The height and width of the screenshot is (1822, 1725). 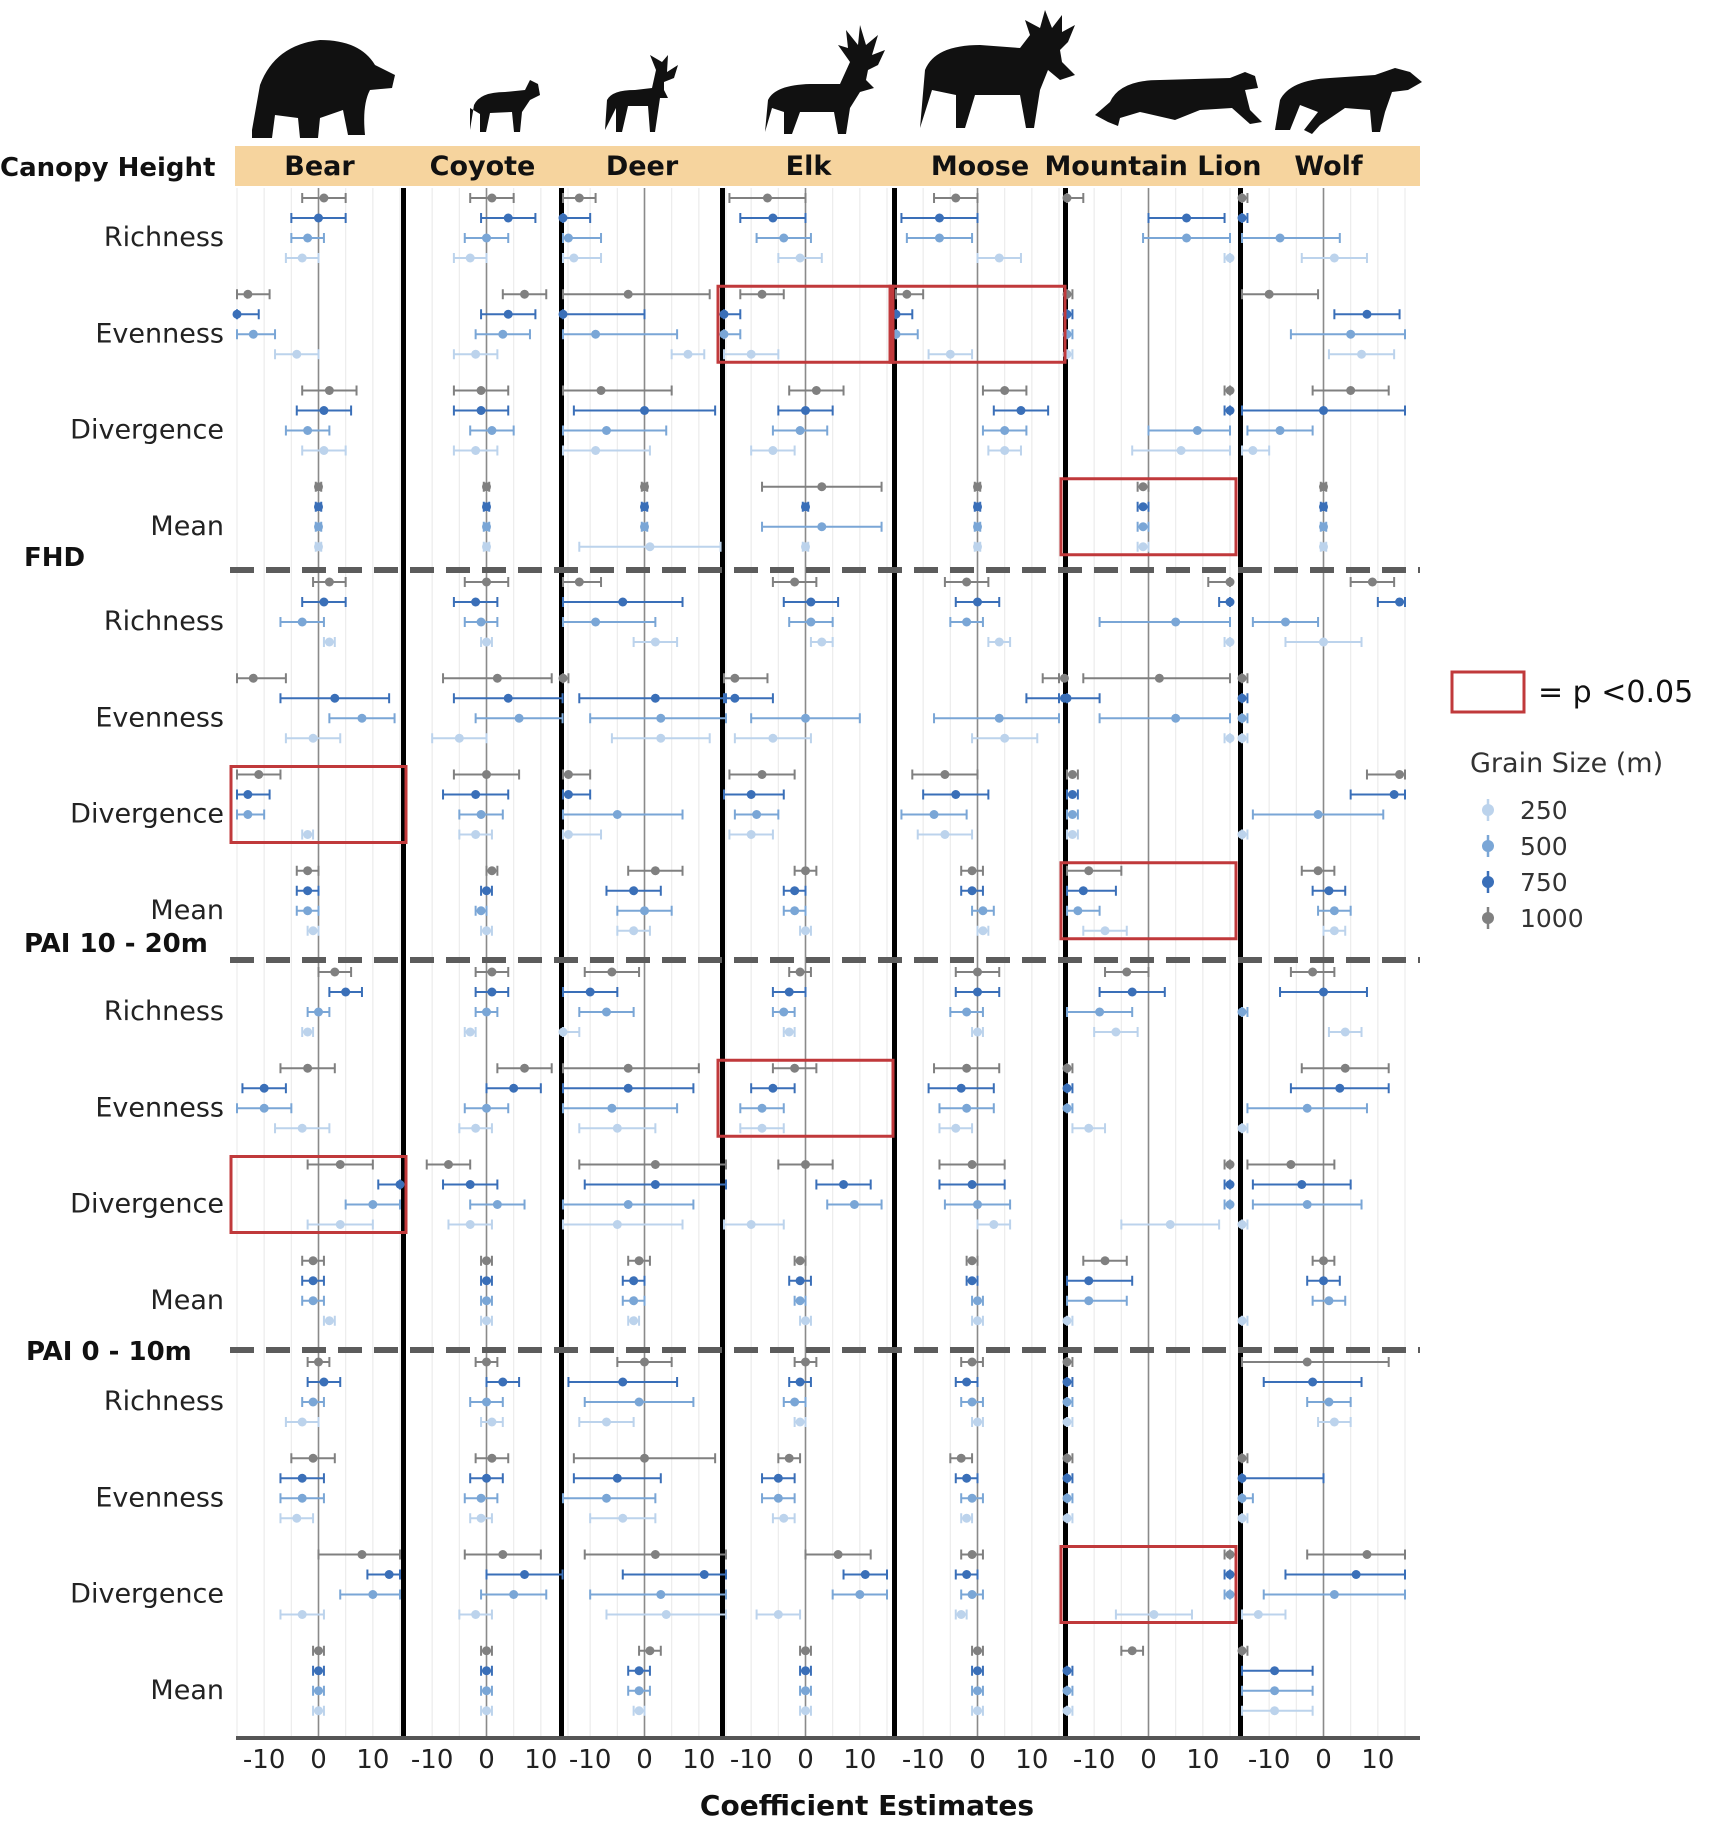 What do you see at coordinates (147, 1594) in the screenshot?
I see `metric-label: Divergence` at bounding box center [147, 1594].